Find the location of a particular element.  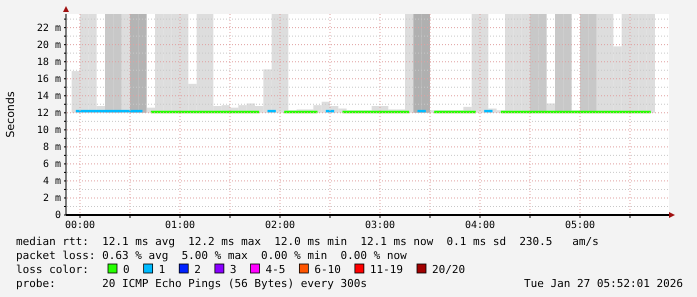

y-tick-label: 20 m is located at coordinates (48, 45).